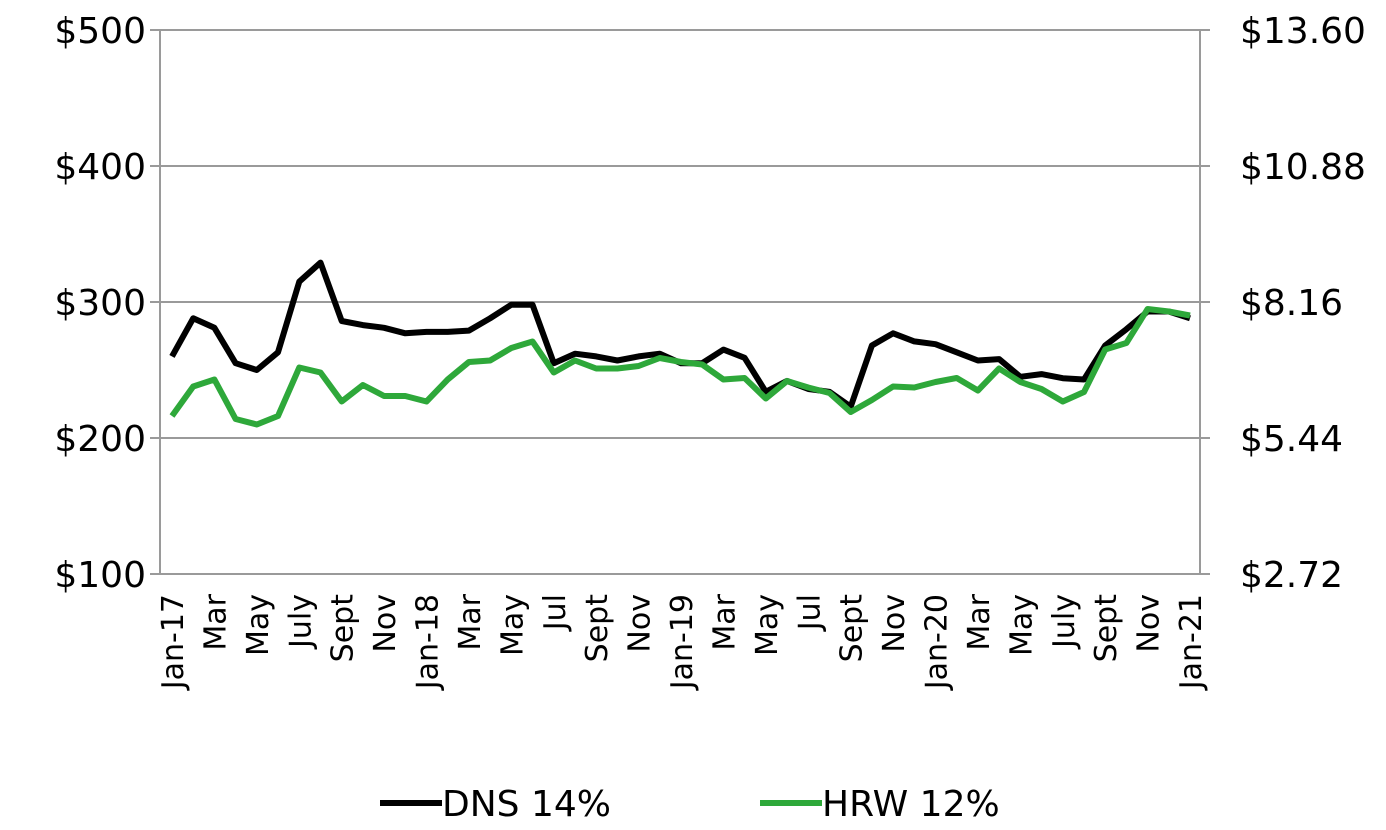 The image size is (1386, 830). I want to click on y-tick-label: $100, so click(100, 575).